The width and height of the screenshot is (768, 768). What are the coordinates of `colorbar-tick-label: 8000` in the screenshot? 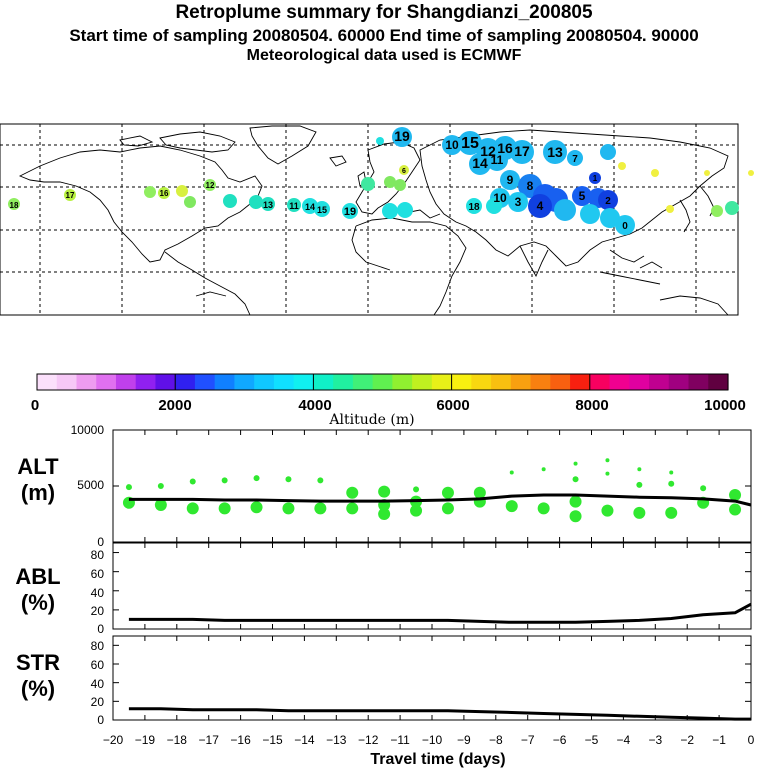 It's located at (591, 405).